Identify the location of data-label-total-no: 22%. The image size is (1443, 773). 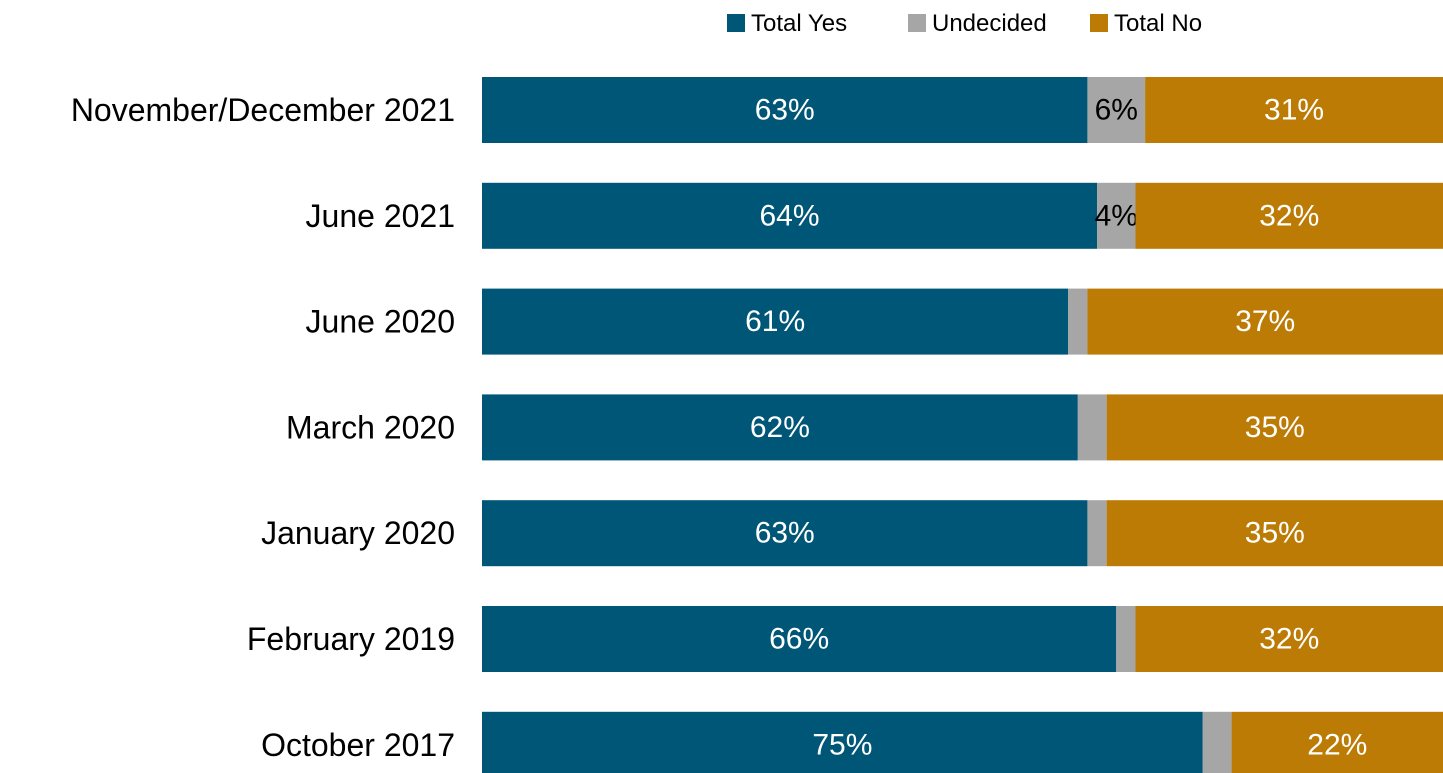
(1337, 744).